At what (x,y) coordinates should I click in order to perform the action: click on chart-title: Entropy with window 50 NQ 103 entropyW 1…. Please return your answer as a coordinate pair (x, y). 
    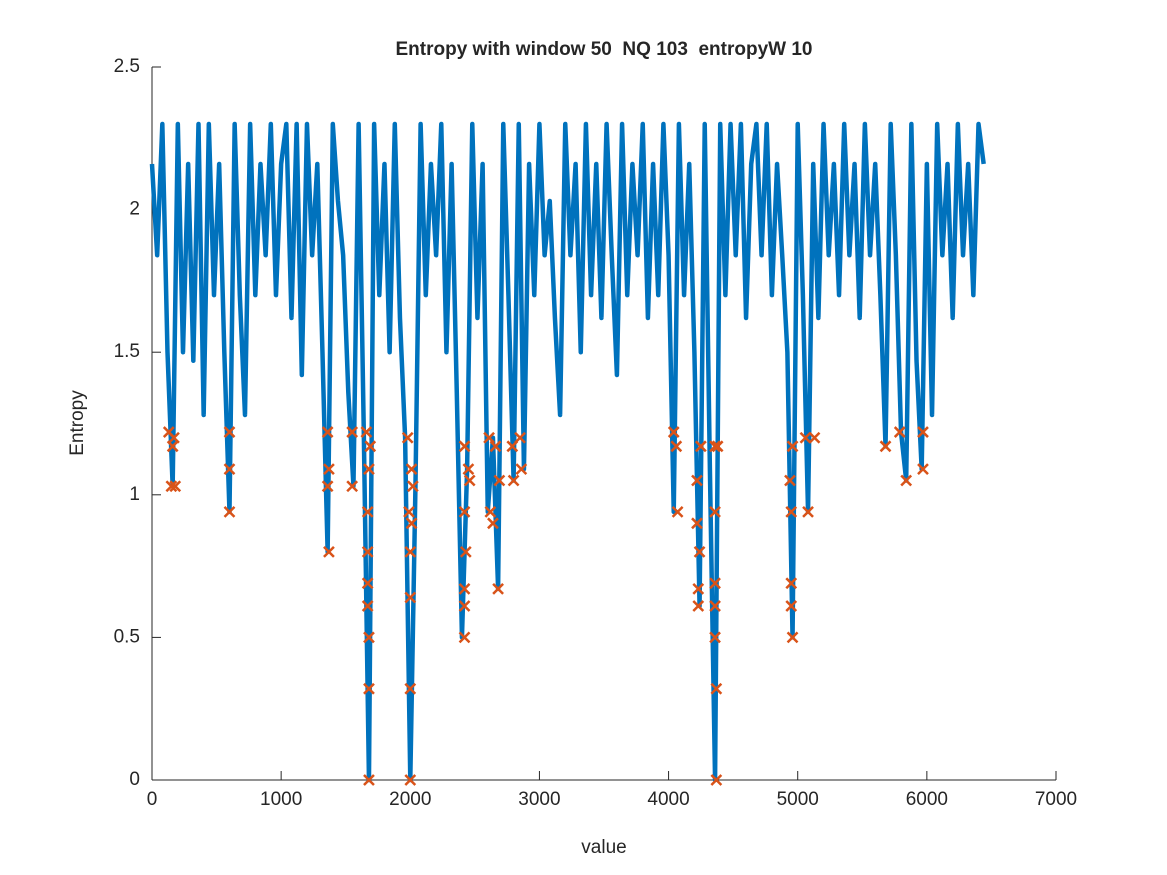
    Looking at the image, I should click on (603, 49).